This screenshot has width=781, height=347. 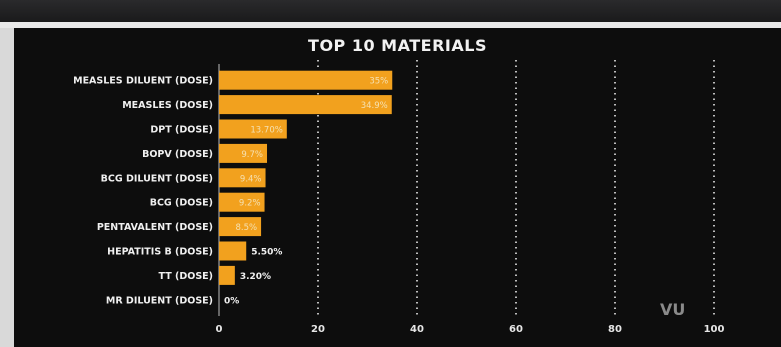 What do you see at coordinates (219, 329) in the screenshot?
I see `x-tick-label: 0` at bounding box center [219, 329].